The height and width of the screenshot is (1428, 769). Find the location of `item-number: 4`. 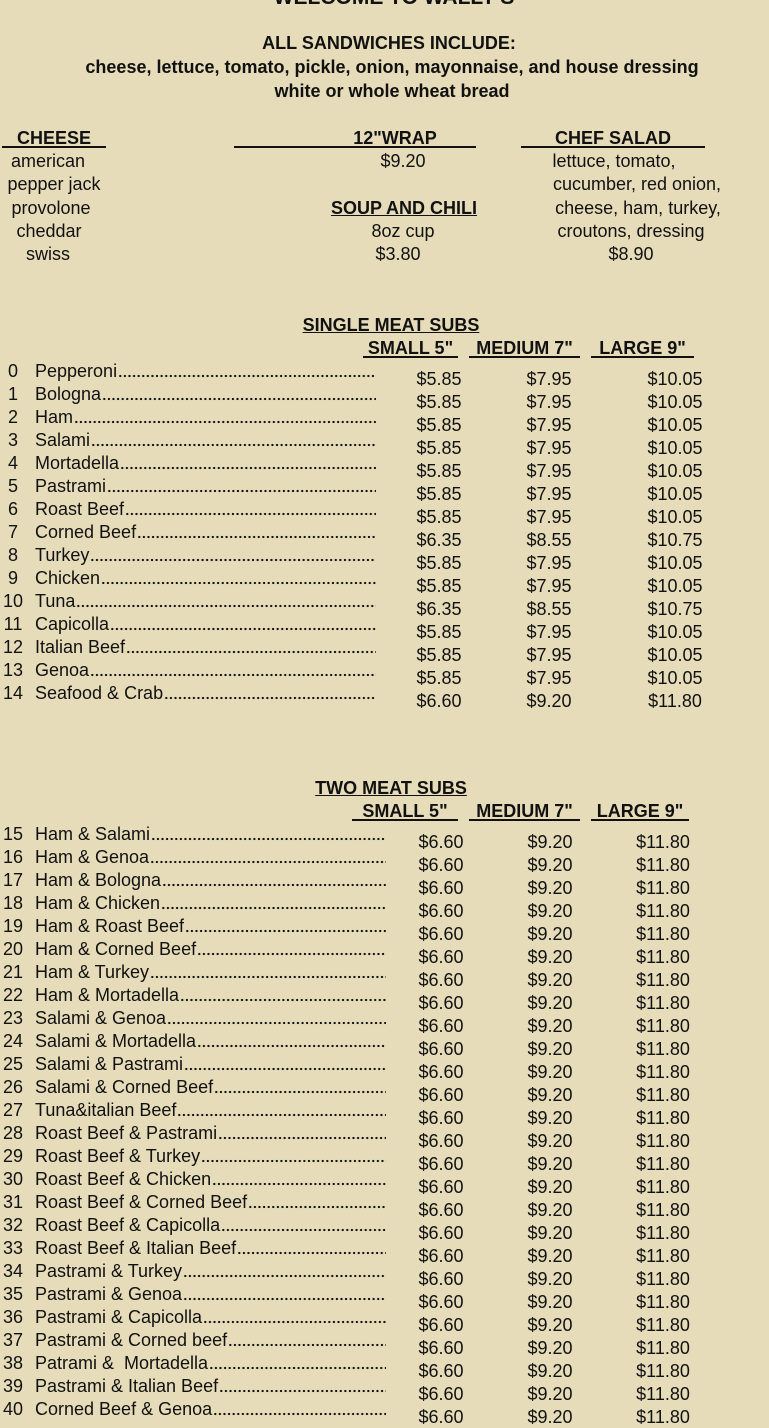

item-number: 4 is located at coordinates (13, 463).